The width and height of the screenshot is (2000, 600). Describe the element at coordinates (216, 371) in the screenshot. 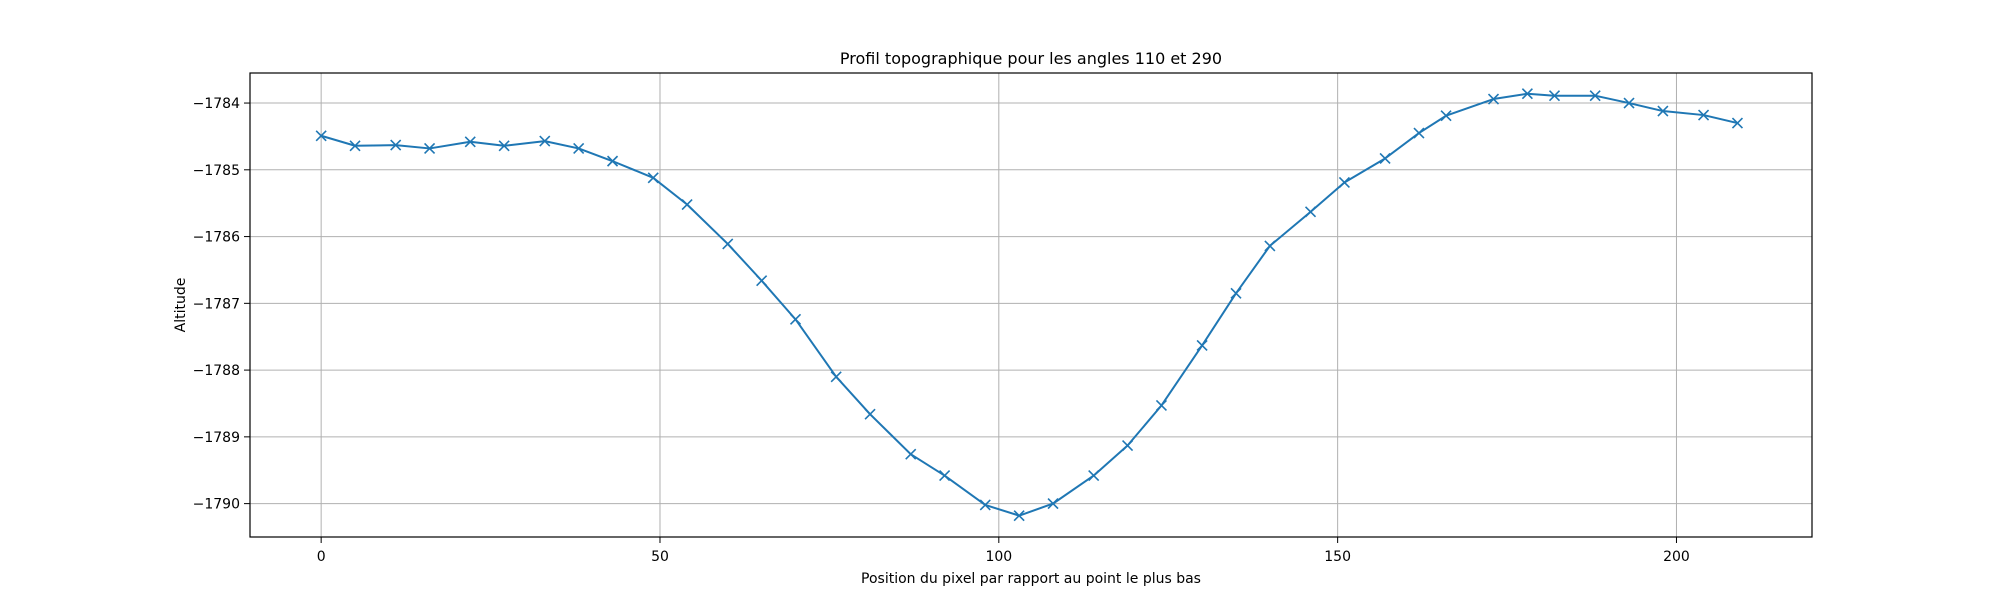

I see `y-tick-label: −1788` at that location.